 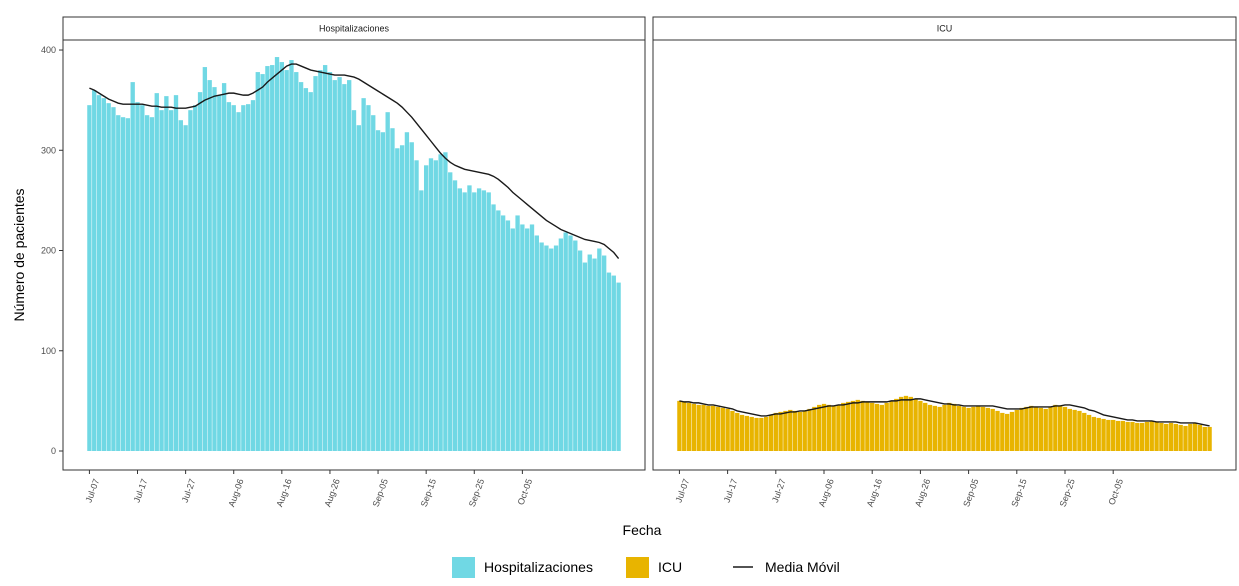 What do you see at coordinates (642, 530) in the screenshot?
I see `x-axis-title: Fecha` at bounding box center [642, 530].